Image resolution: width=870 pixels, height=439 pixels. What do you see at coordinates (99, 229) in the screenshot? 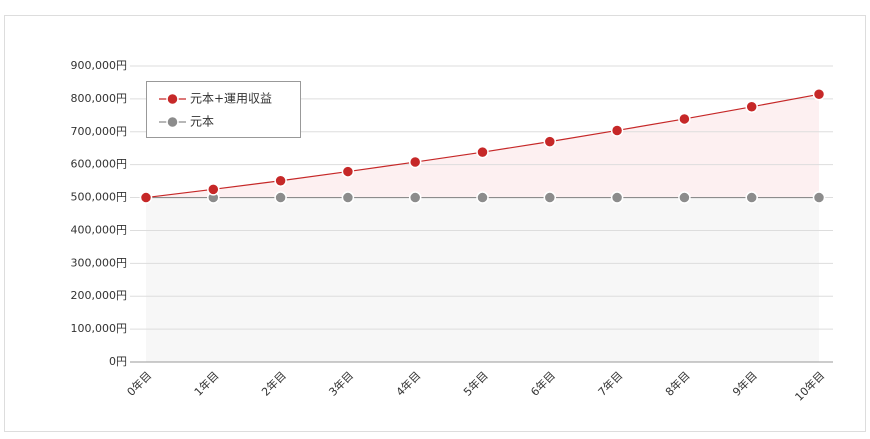
I see `y-tick-label: 400,000円` at bounding box center [99, 229].